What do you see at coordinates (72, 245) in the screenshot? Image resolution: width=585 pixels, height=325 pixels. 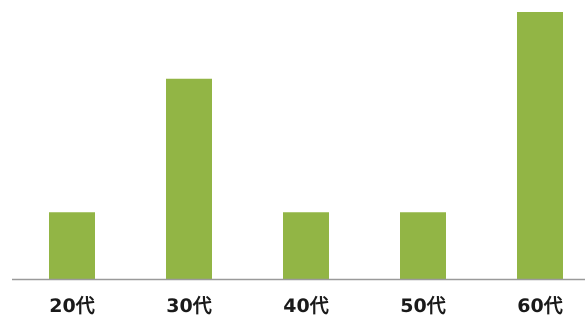 I see `bar-20代` at bounding box center [72, 245].